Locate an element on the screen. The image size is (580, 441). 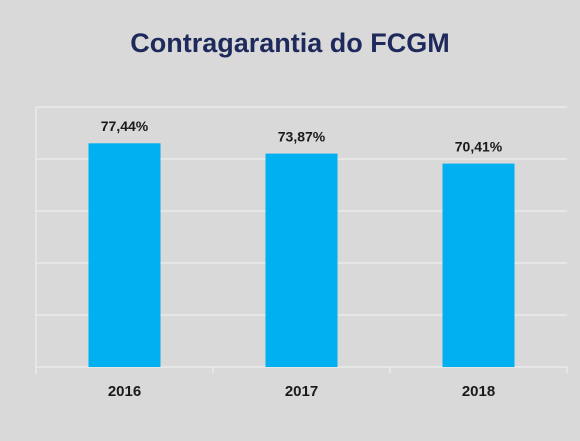
data-label: 73,87% is located at coordinates (302, 136).